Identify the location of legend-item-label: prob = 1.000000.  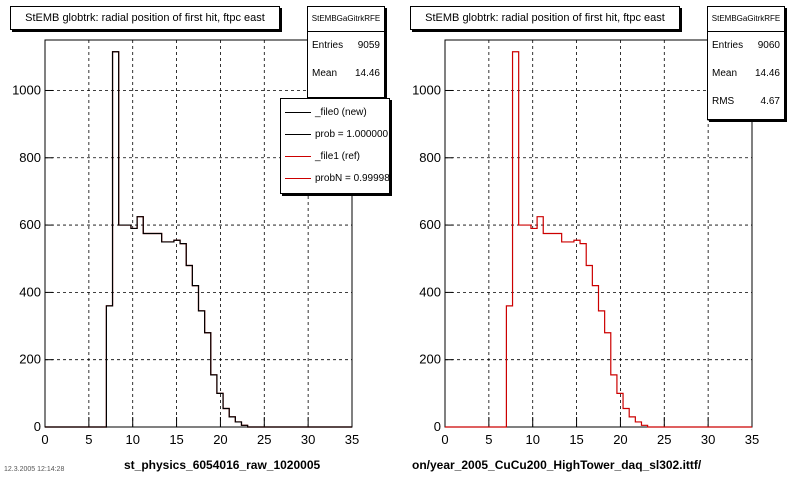
(352, 134).